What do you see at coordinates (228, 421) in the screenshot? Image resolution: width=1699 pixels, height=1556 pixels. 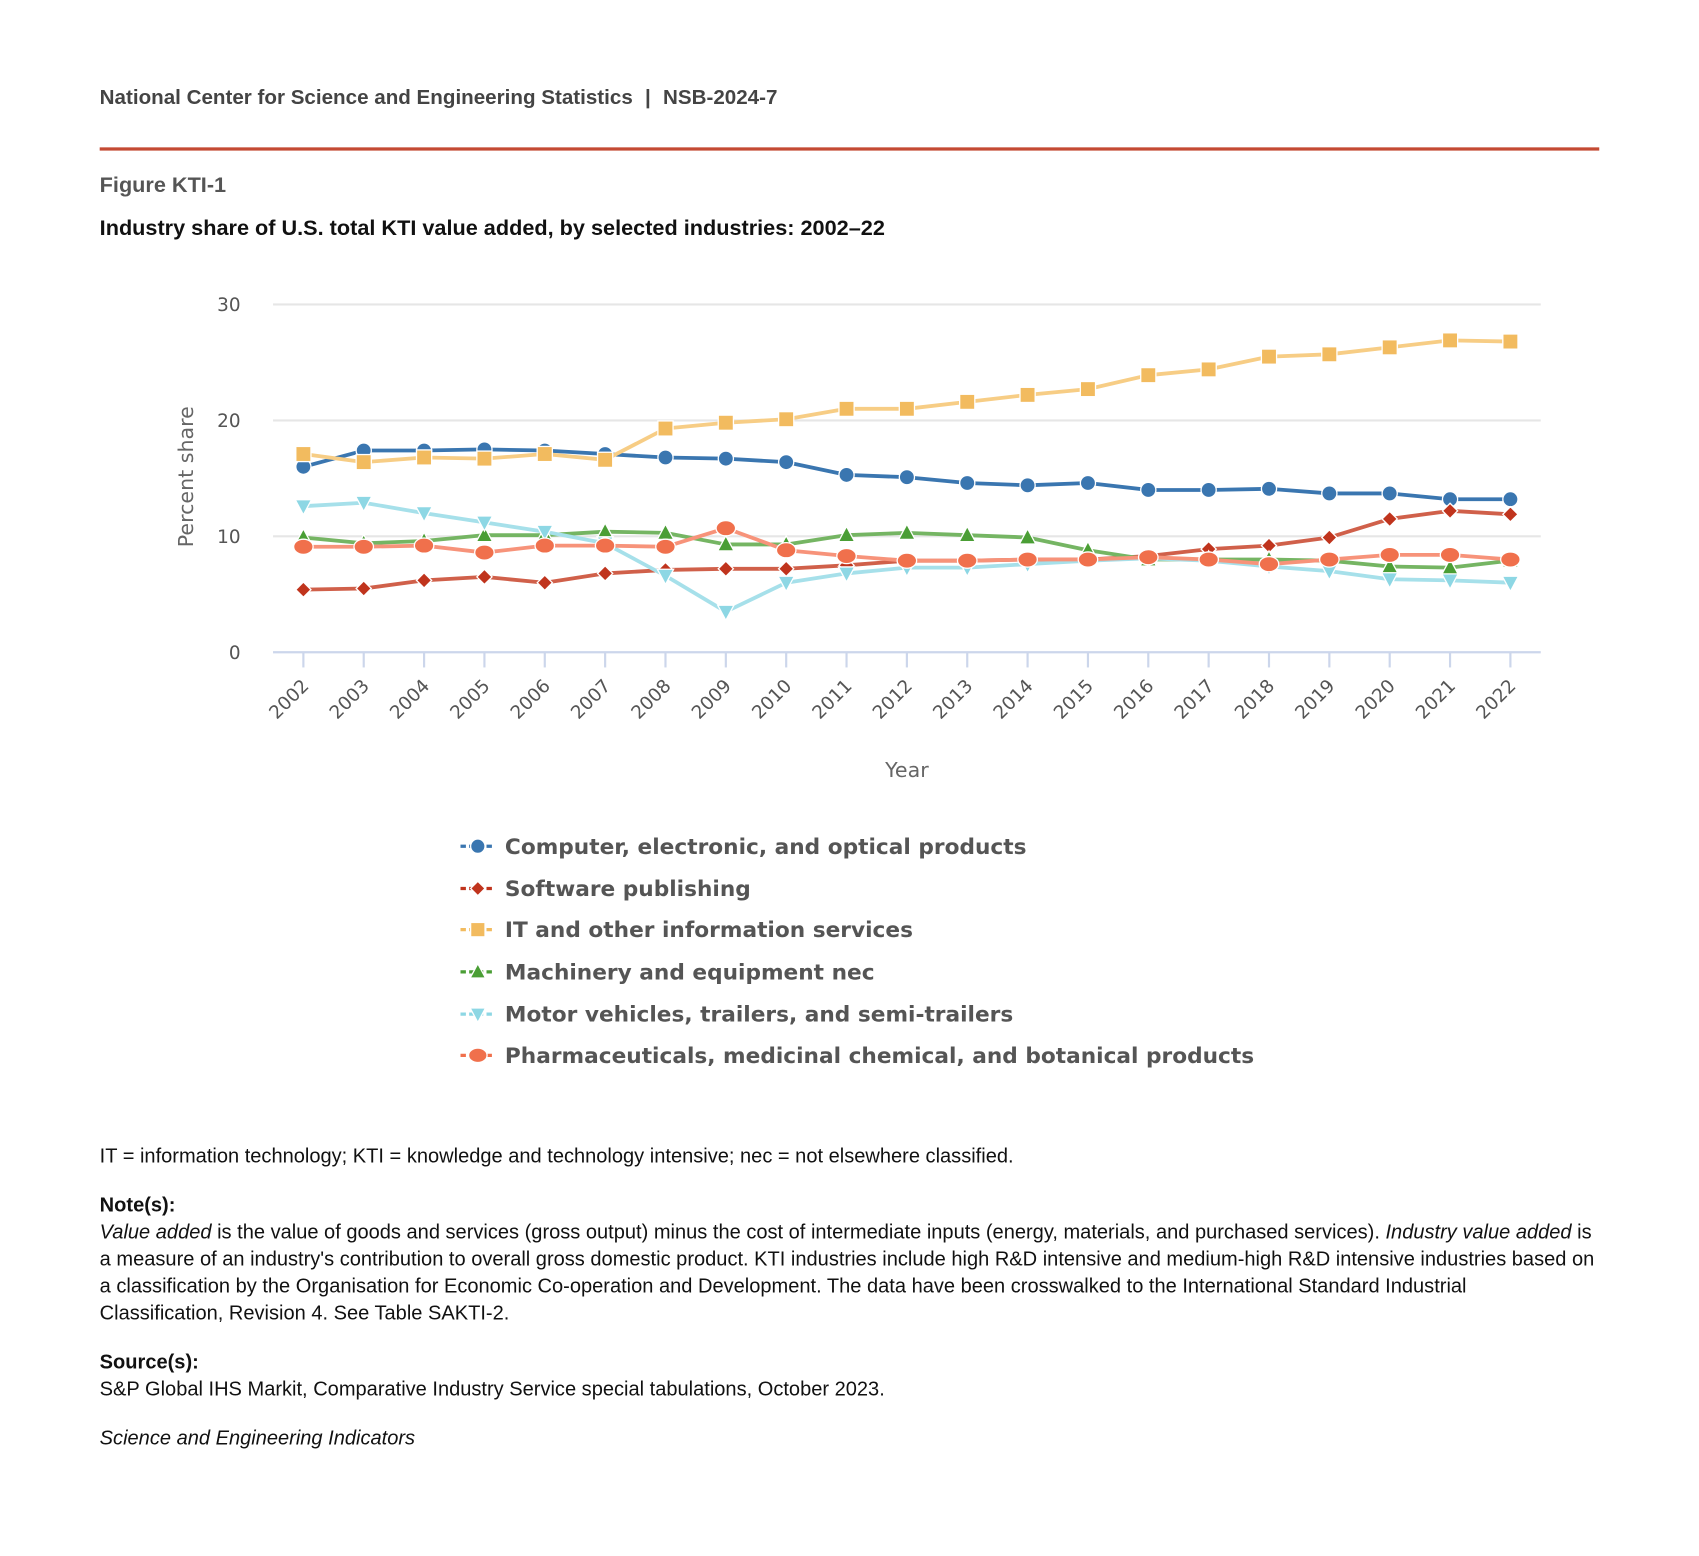 I see `y-tick-label: 20` at bounding box center [228, 421].